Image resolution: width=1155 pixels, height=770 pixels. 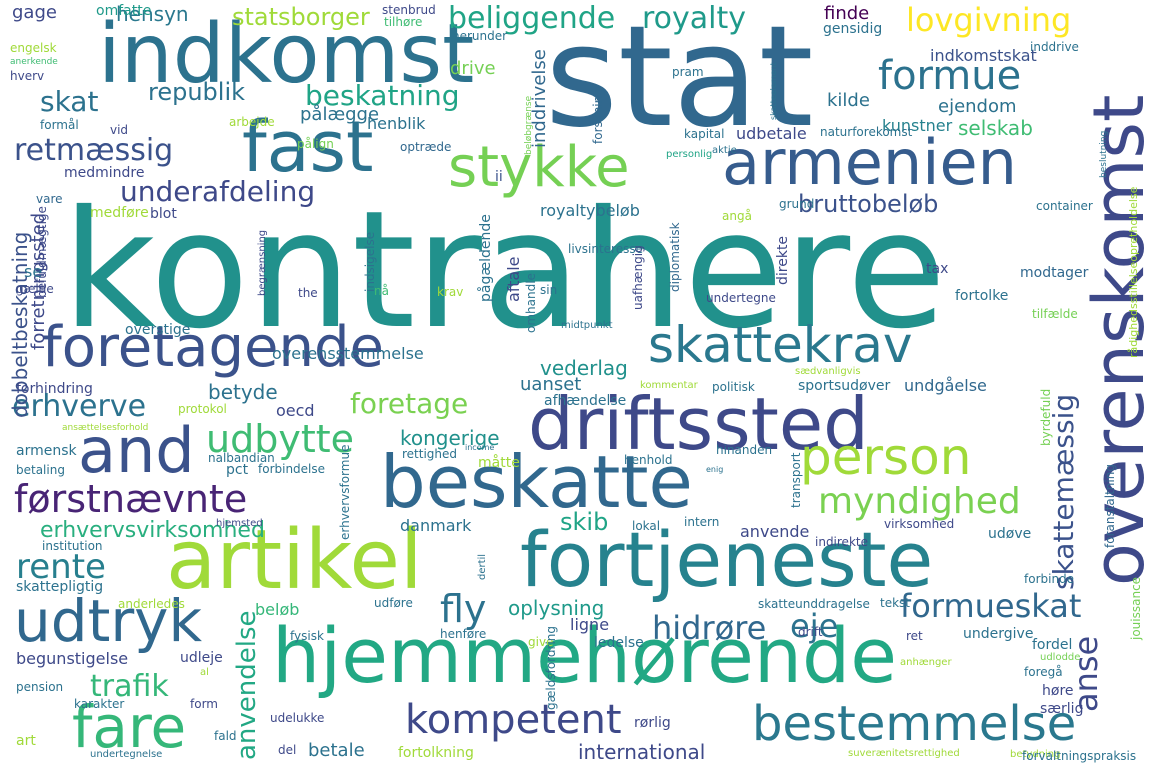 What do you see at coordinates (204, 672) in the screenshot?
I see `word-al: al` at bounding box center [204, 672].